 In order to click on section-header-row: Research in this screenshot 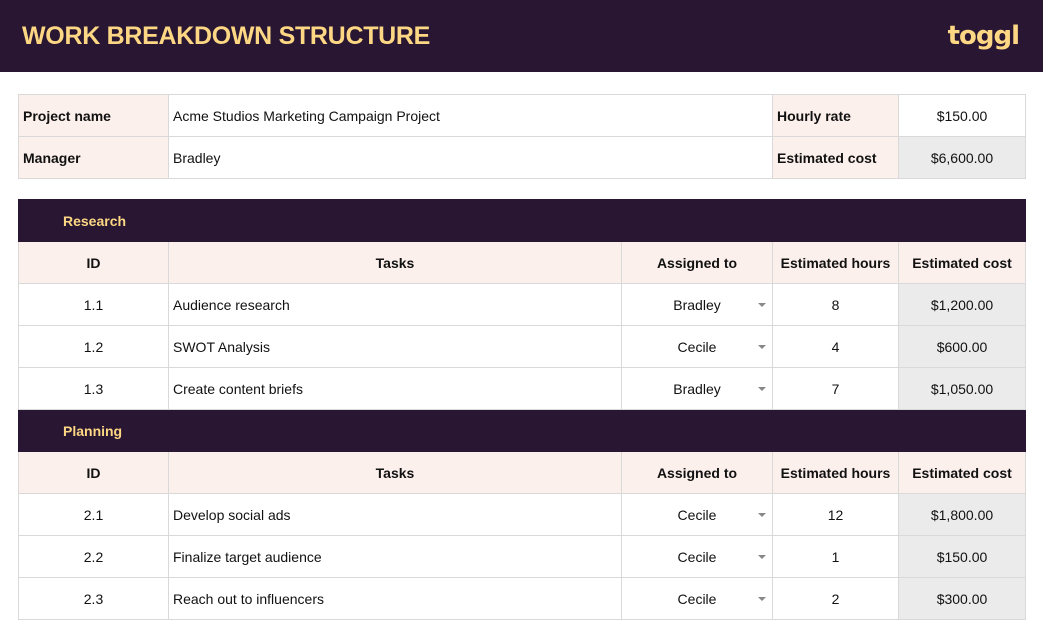, I will do `click(522, 220)`.